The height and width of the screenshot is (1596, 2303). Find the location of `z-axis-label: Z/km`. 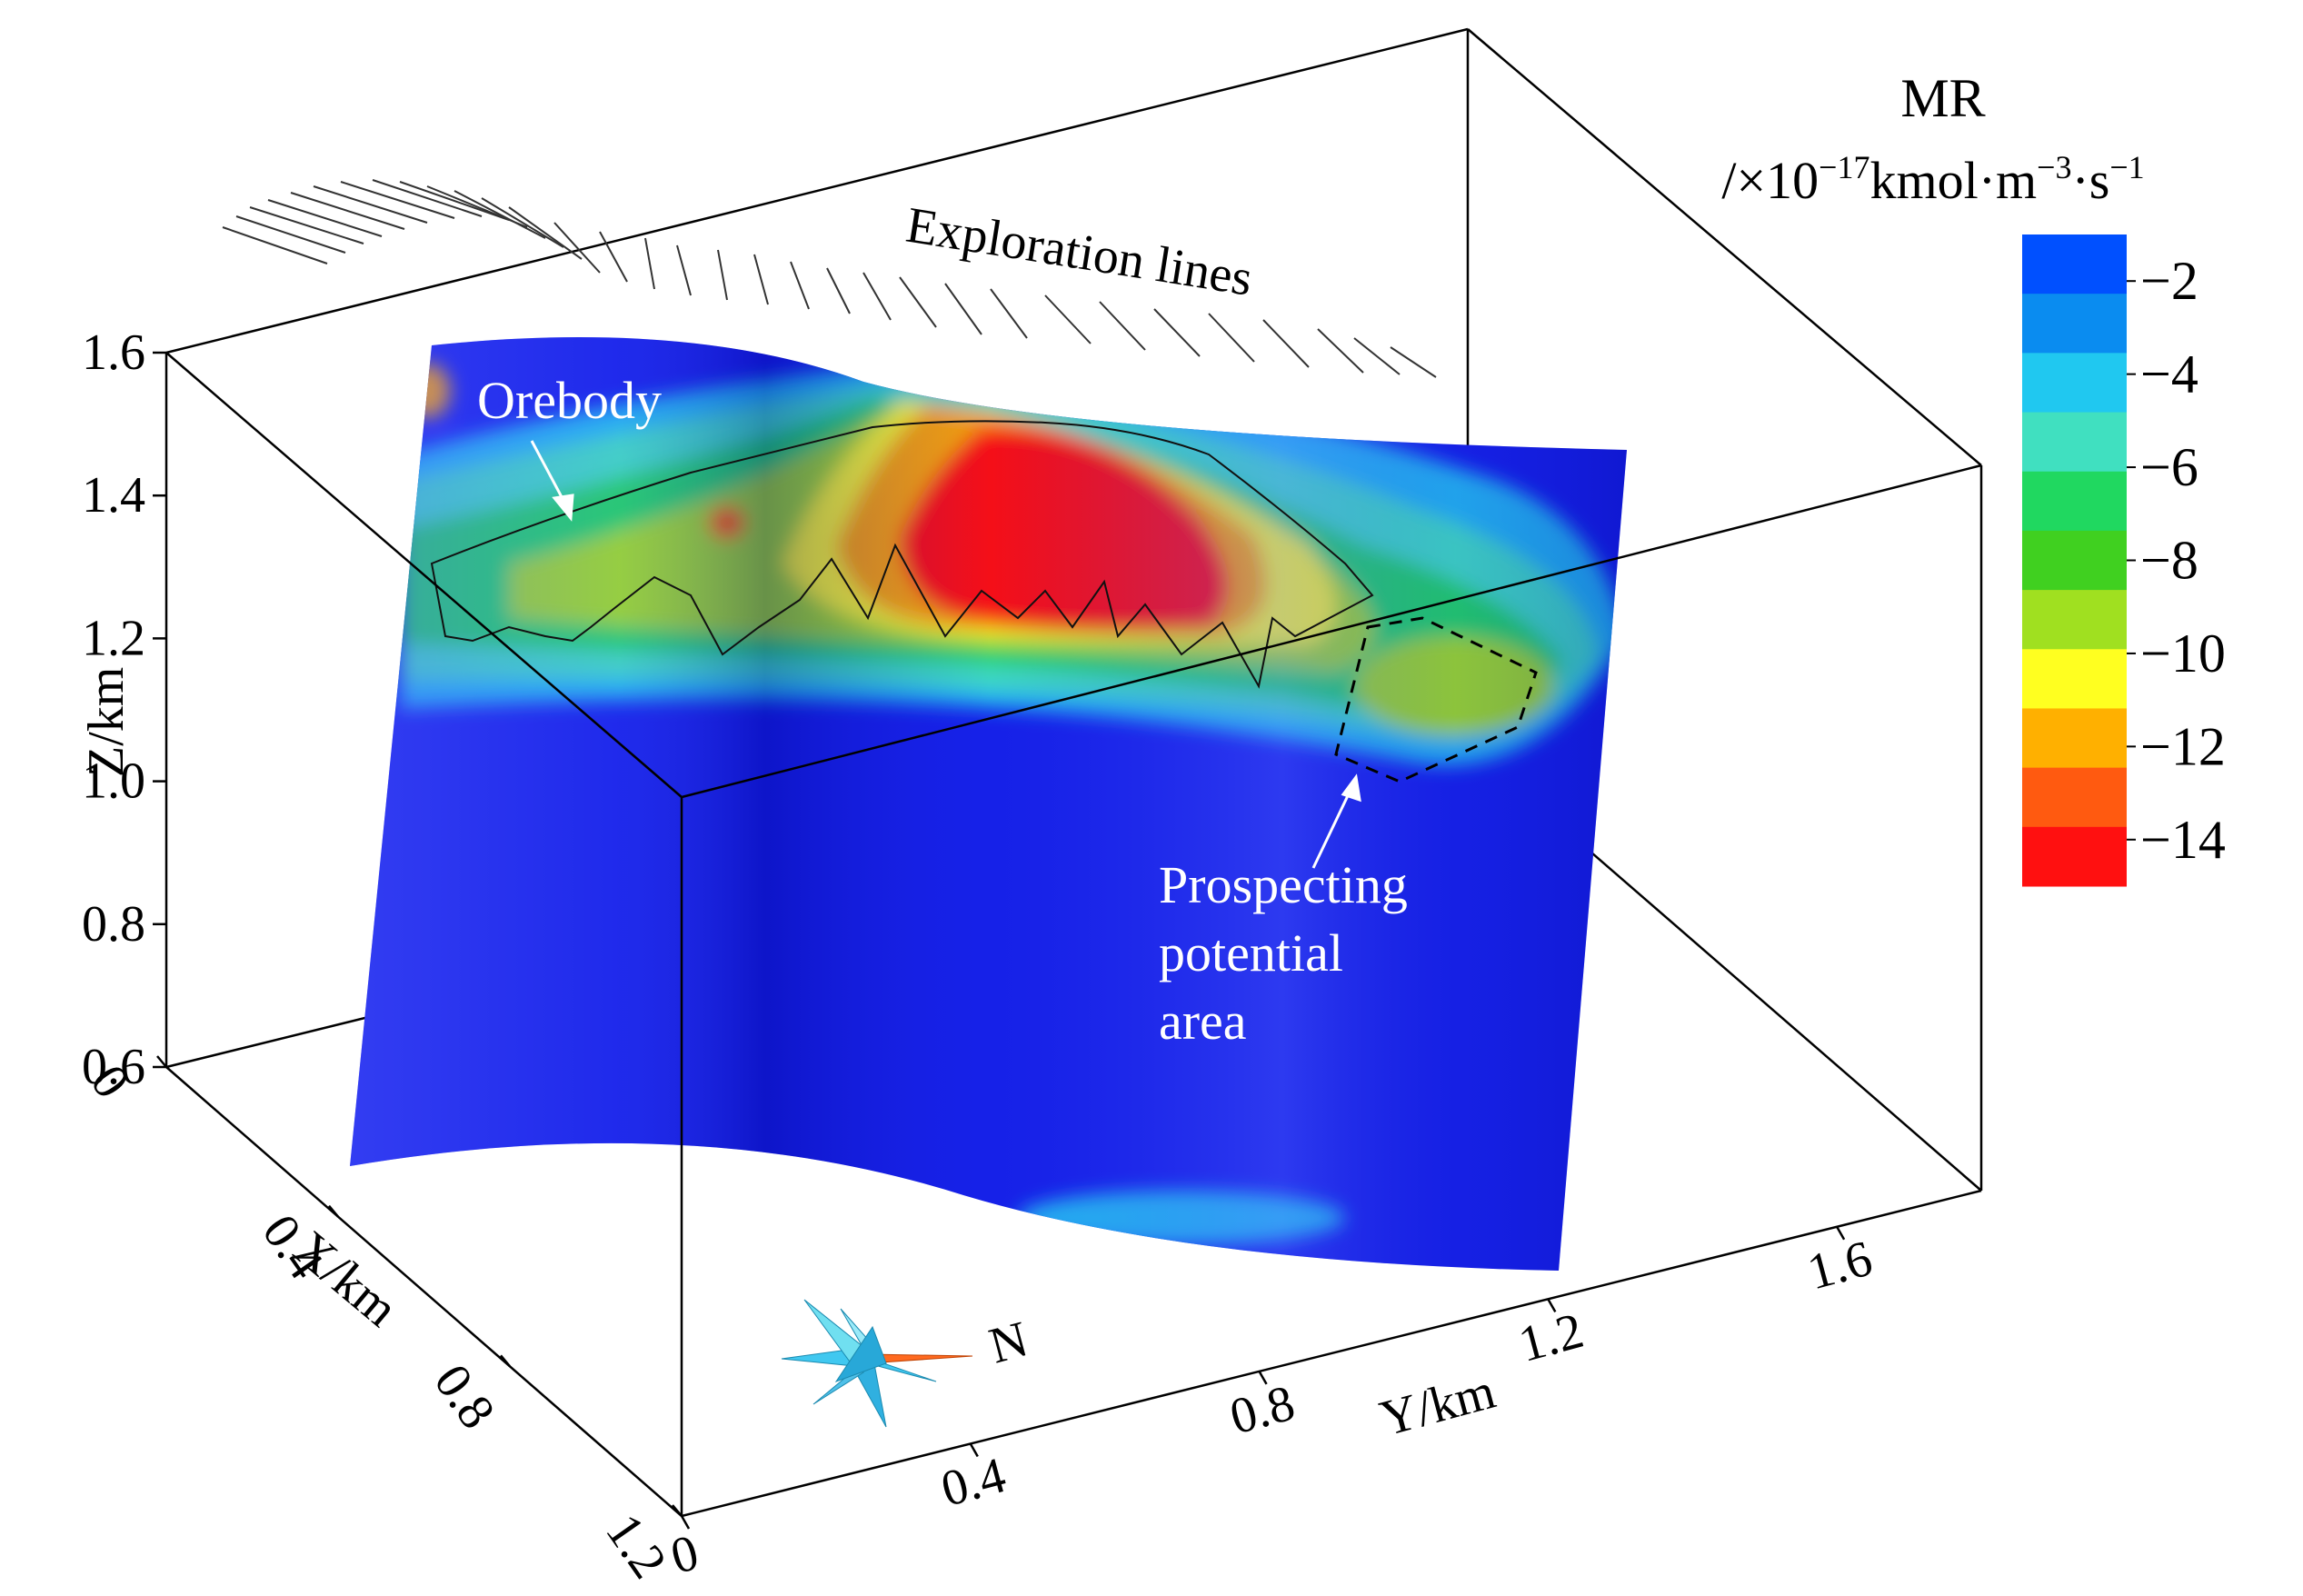

z-axis-label: Z/km is located at coordinates (107, 722).